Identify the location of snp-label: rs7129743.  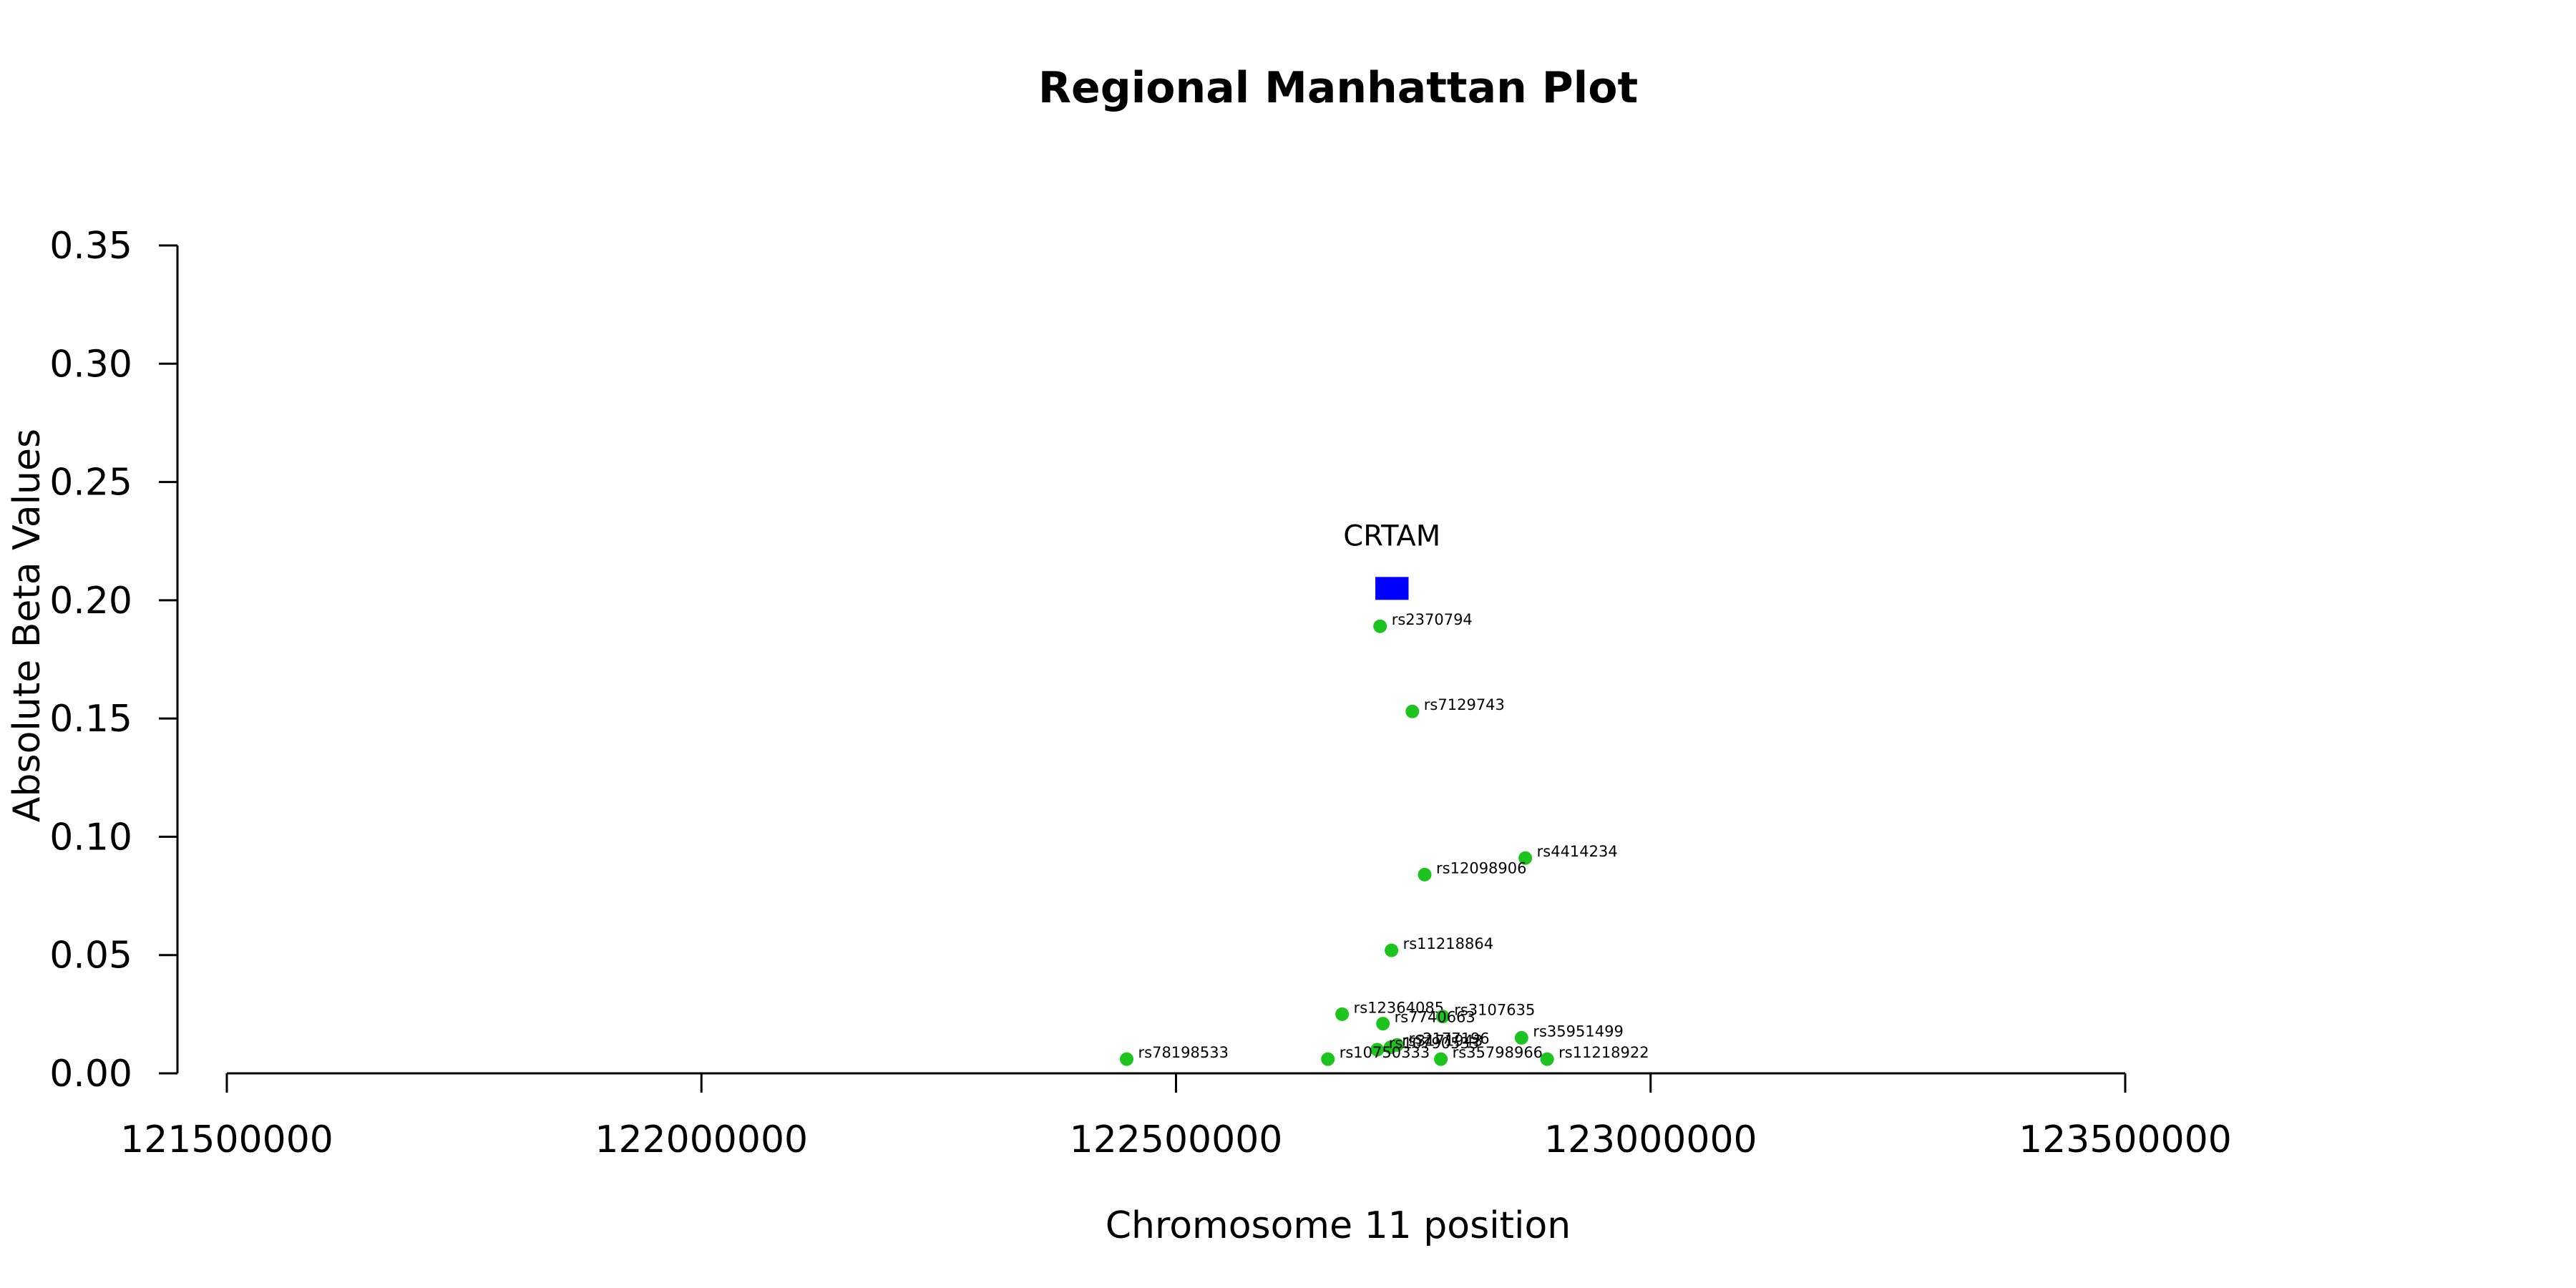
(1464, 704).